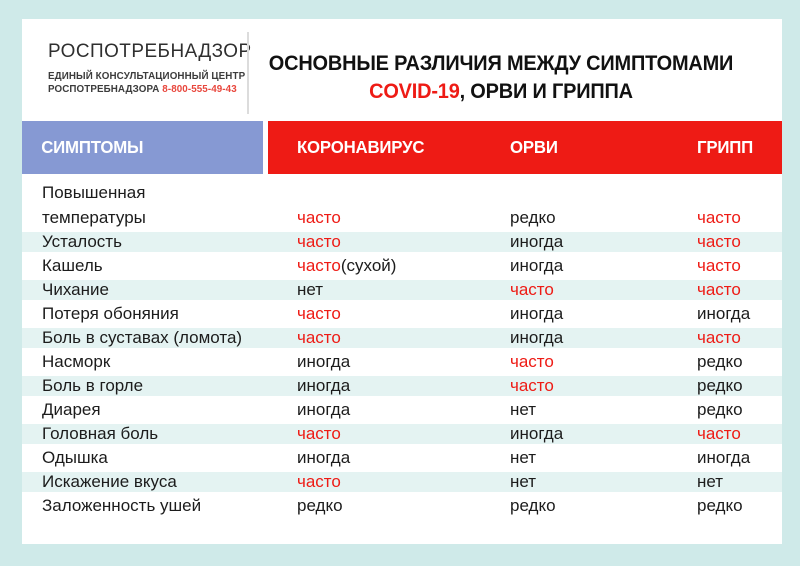  What do you see at coordinates (402, 338) in the screenshot?
I see `table-row: Боль в суставах (ломота) часто иногда часто` at bounding box center [402, 338].